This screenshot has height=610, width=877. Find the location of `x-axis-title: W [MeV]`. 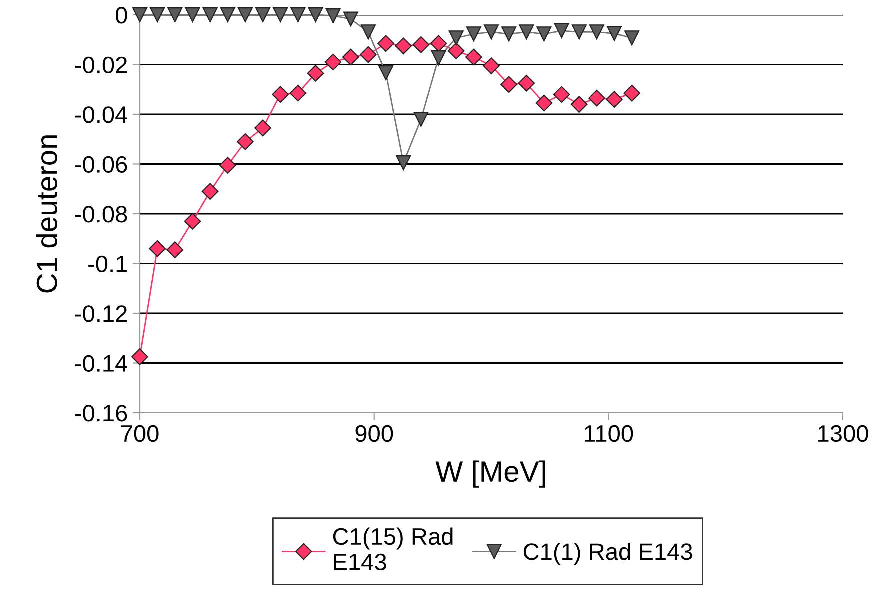

x-axis-title: W [MeV] is located at coordinates (491, 474).